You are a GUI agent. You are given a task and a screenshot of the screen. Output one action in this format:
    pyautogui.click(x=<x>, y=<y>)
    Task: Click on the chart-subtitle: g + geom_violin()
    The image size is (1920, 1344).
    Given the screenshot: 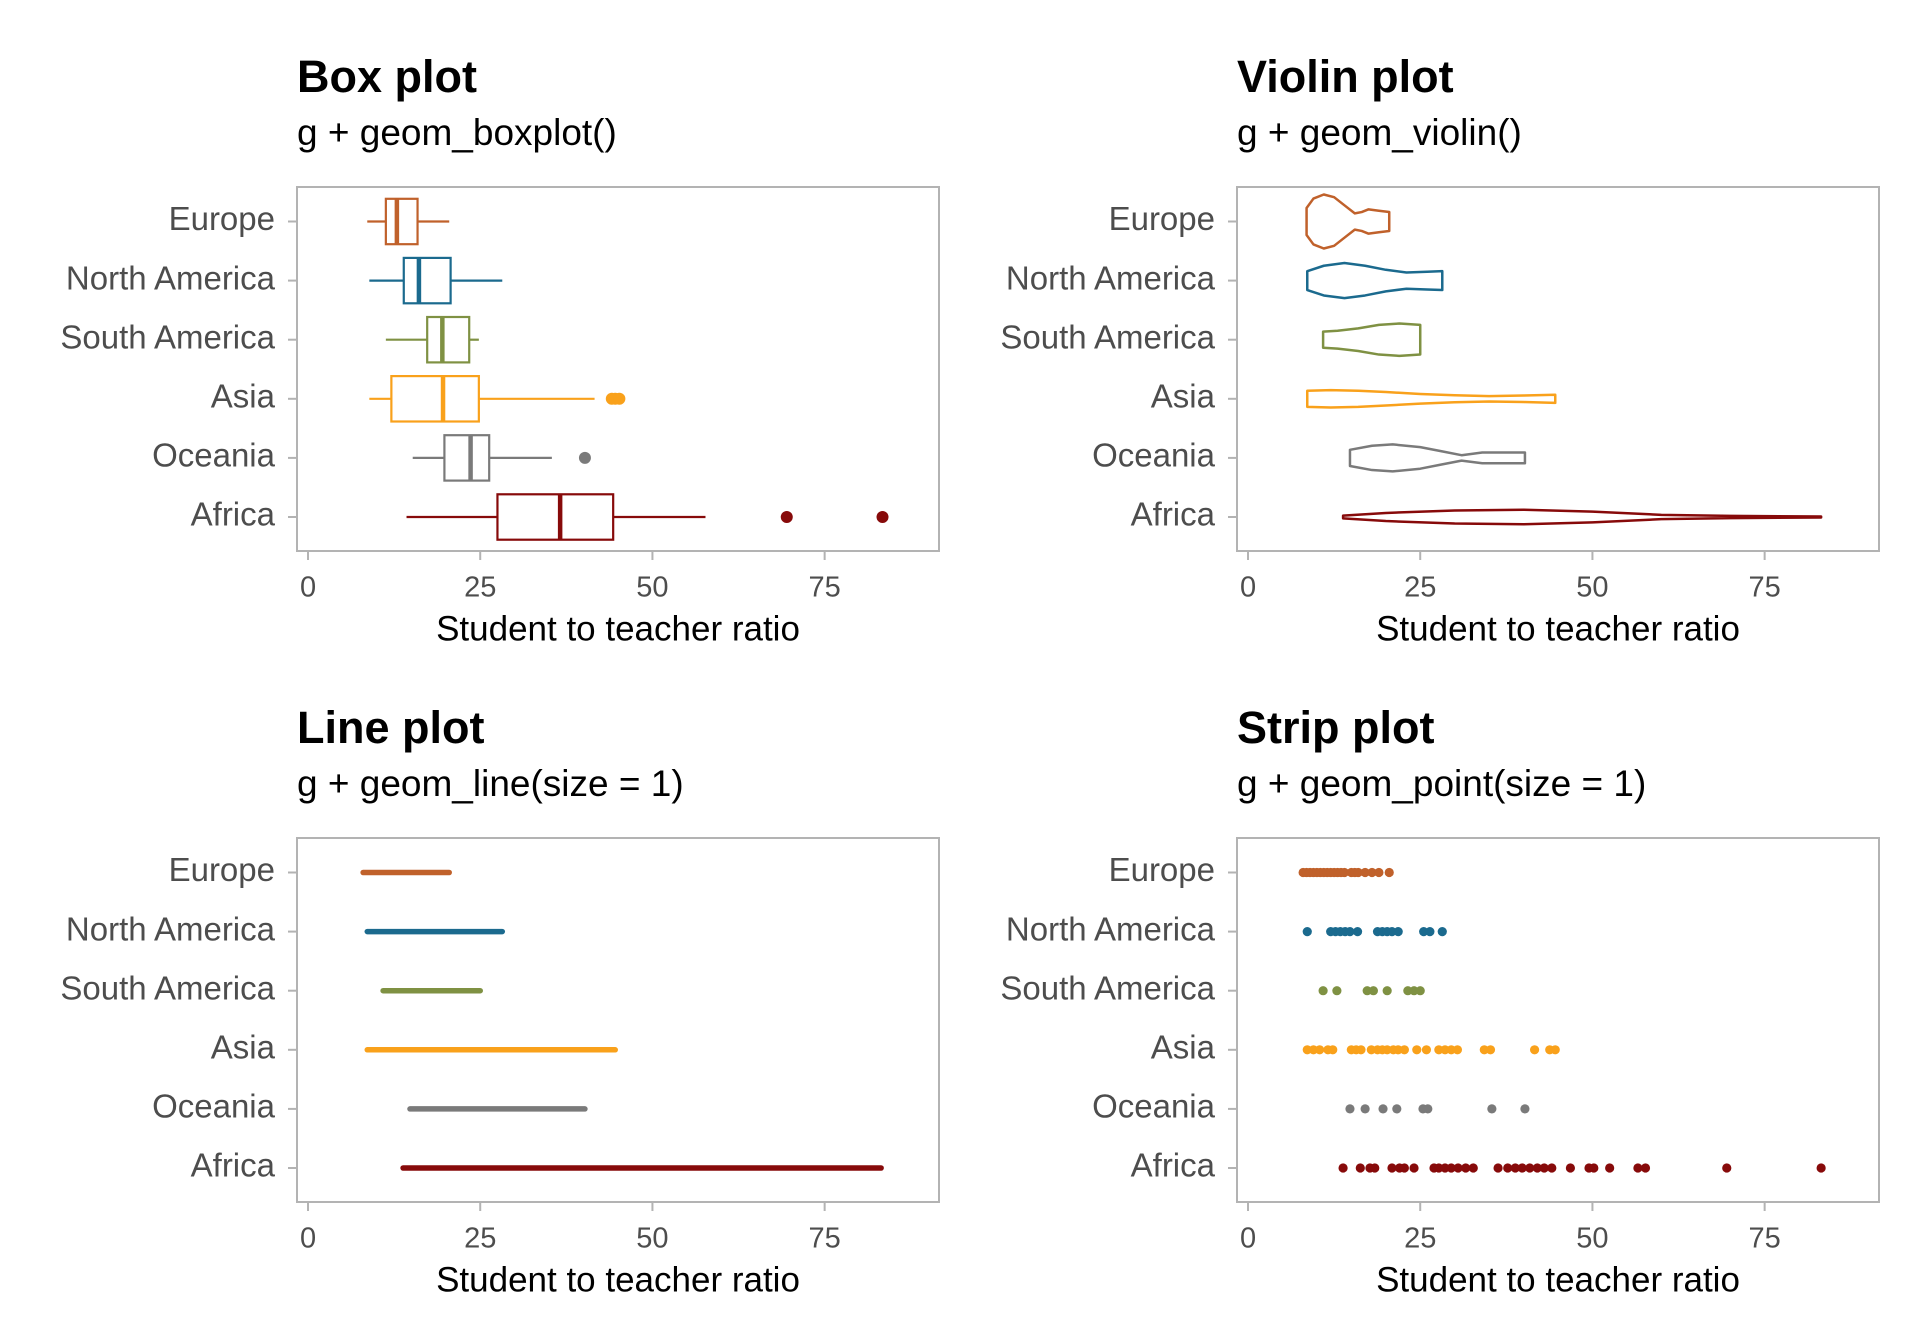 What is the action you would take?
    pyautogui.click(x=1379, y=132)
    